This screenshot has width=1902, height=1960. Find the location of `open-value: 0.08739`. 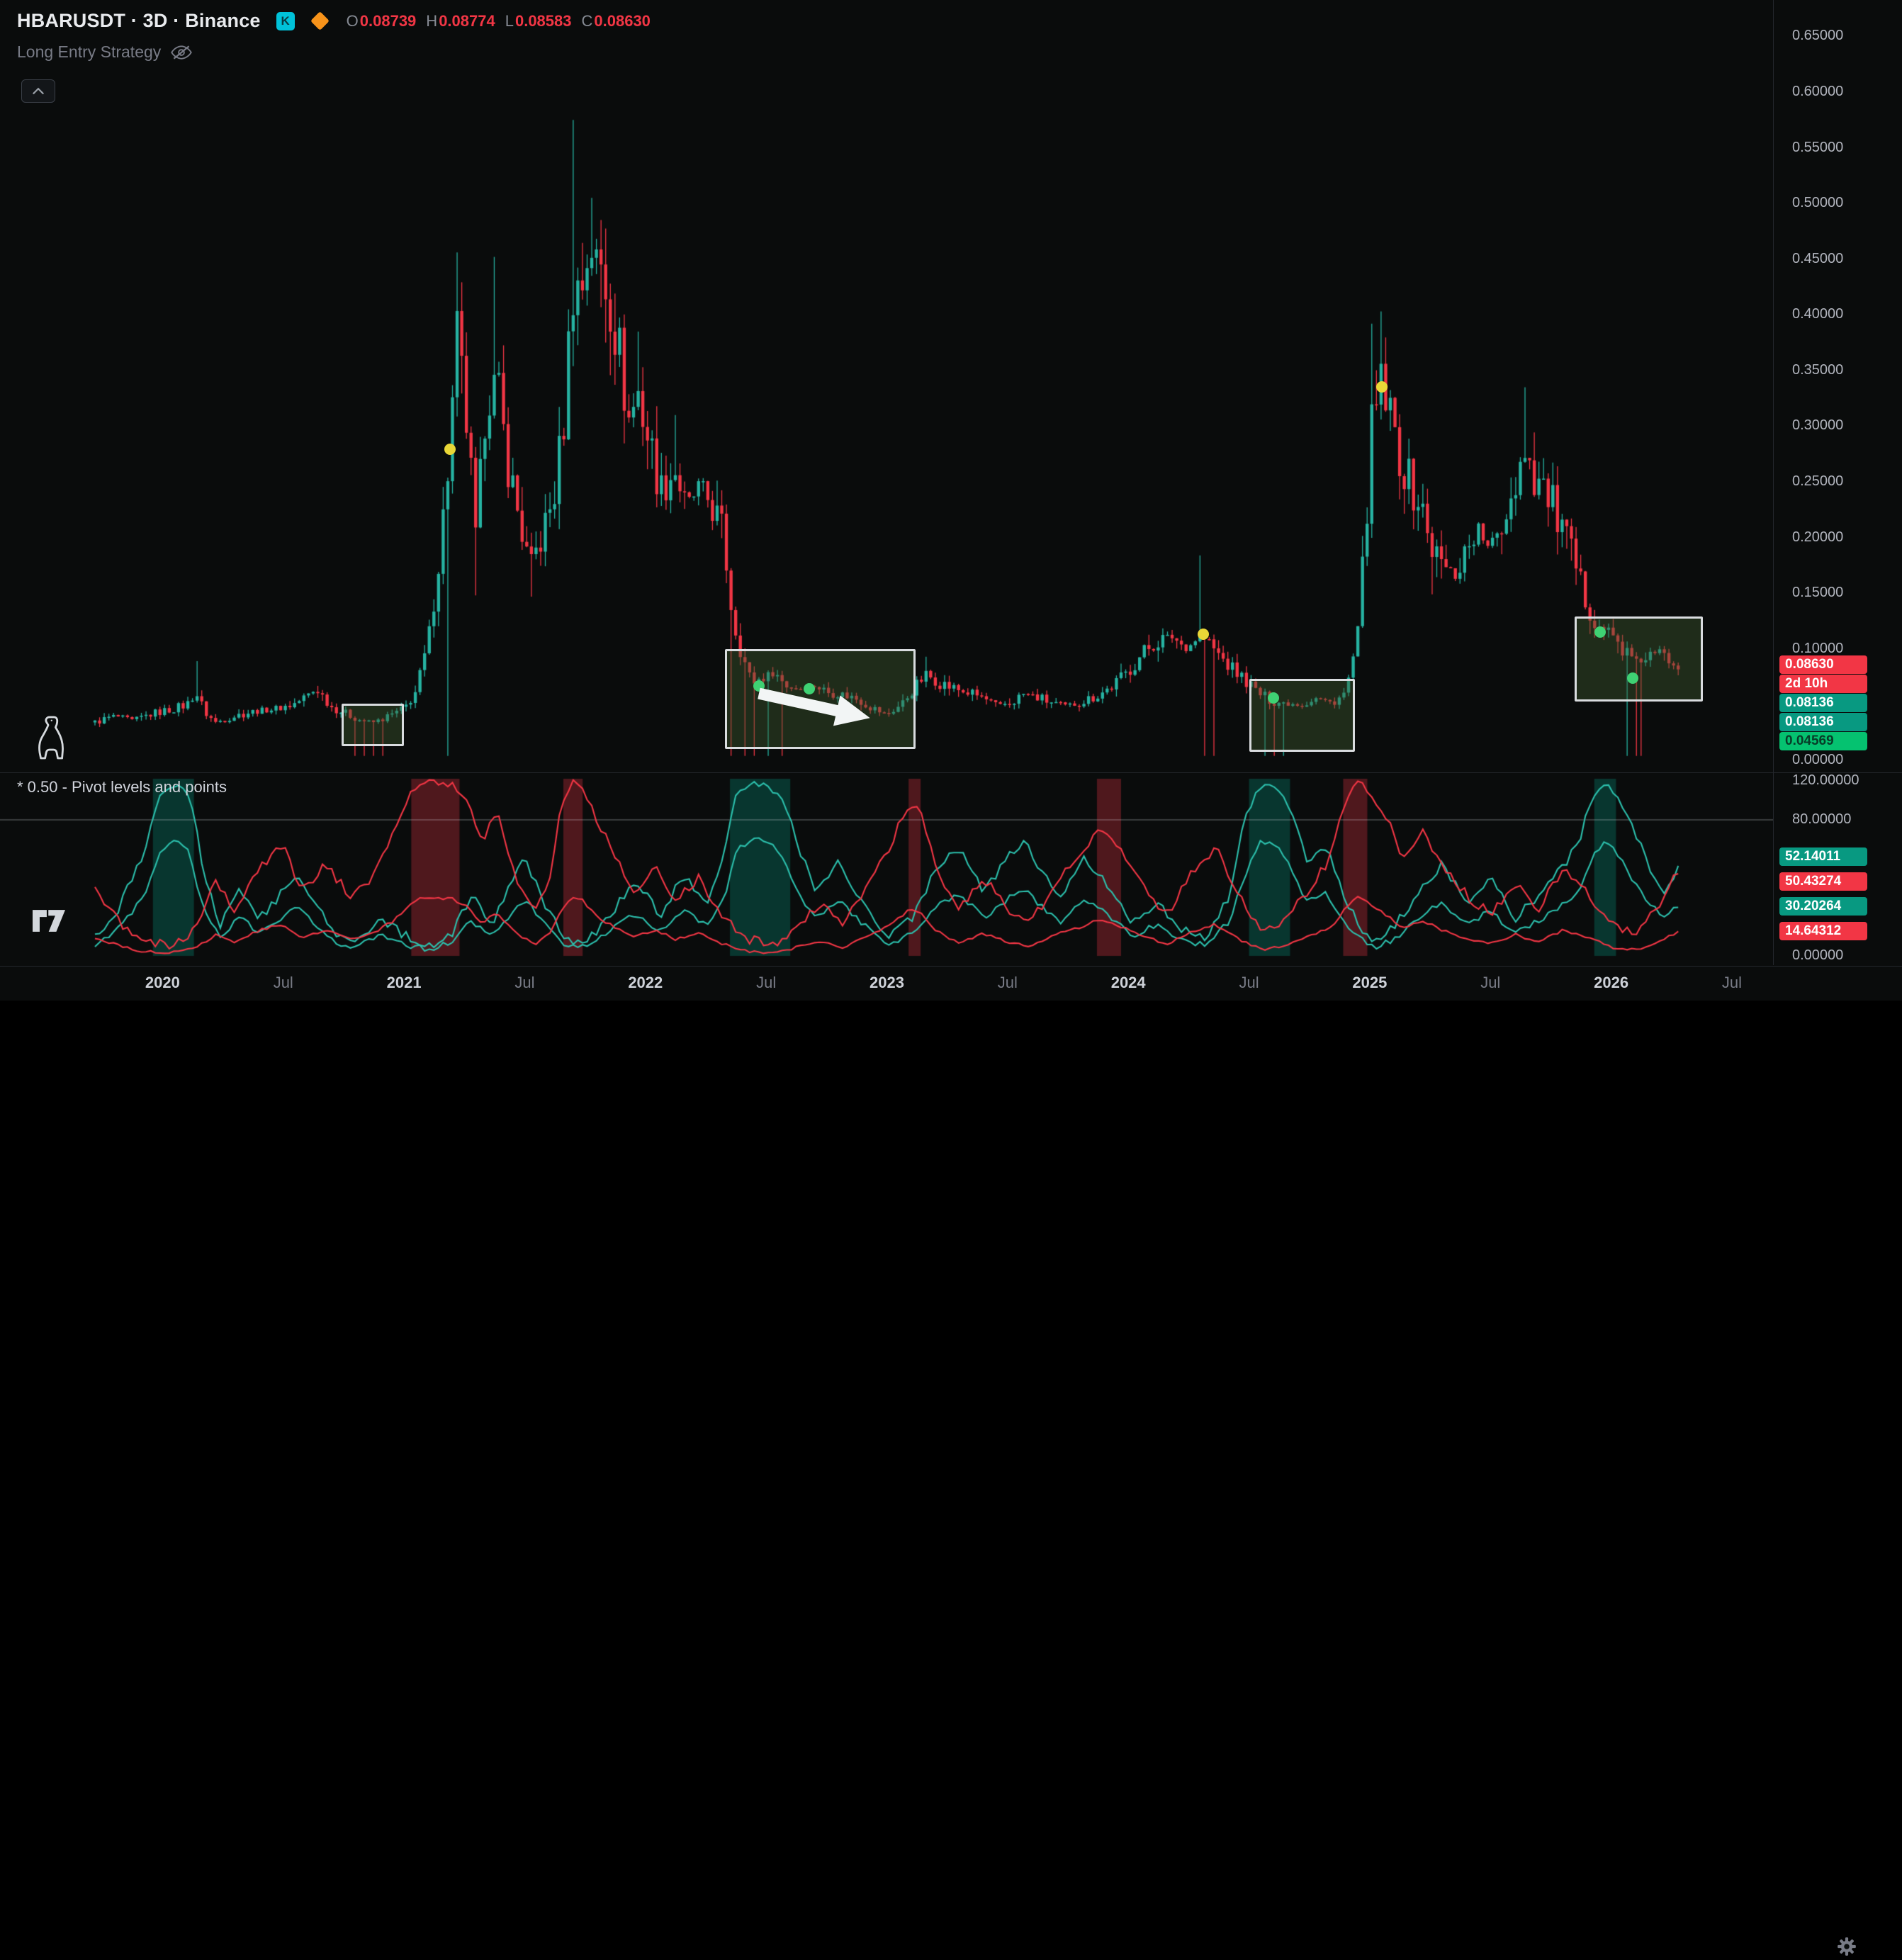

open-value: 0.08739 is located at coordinates (388, 20).